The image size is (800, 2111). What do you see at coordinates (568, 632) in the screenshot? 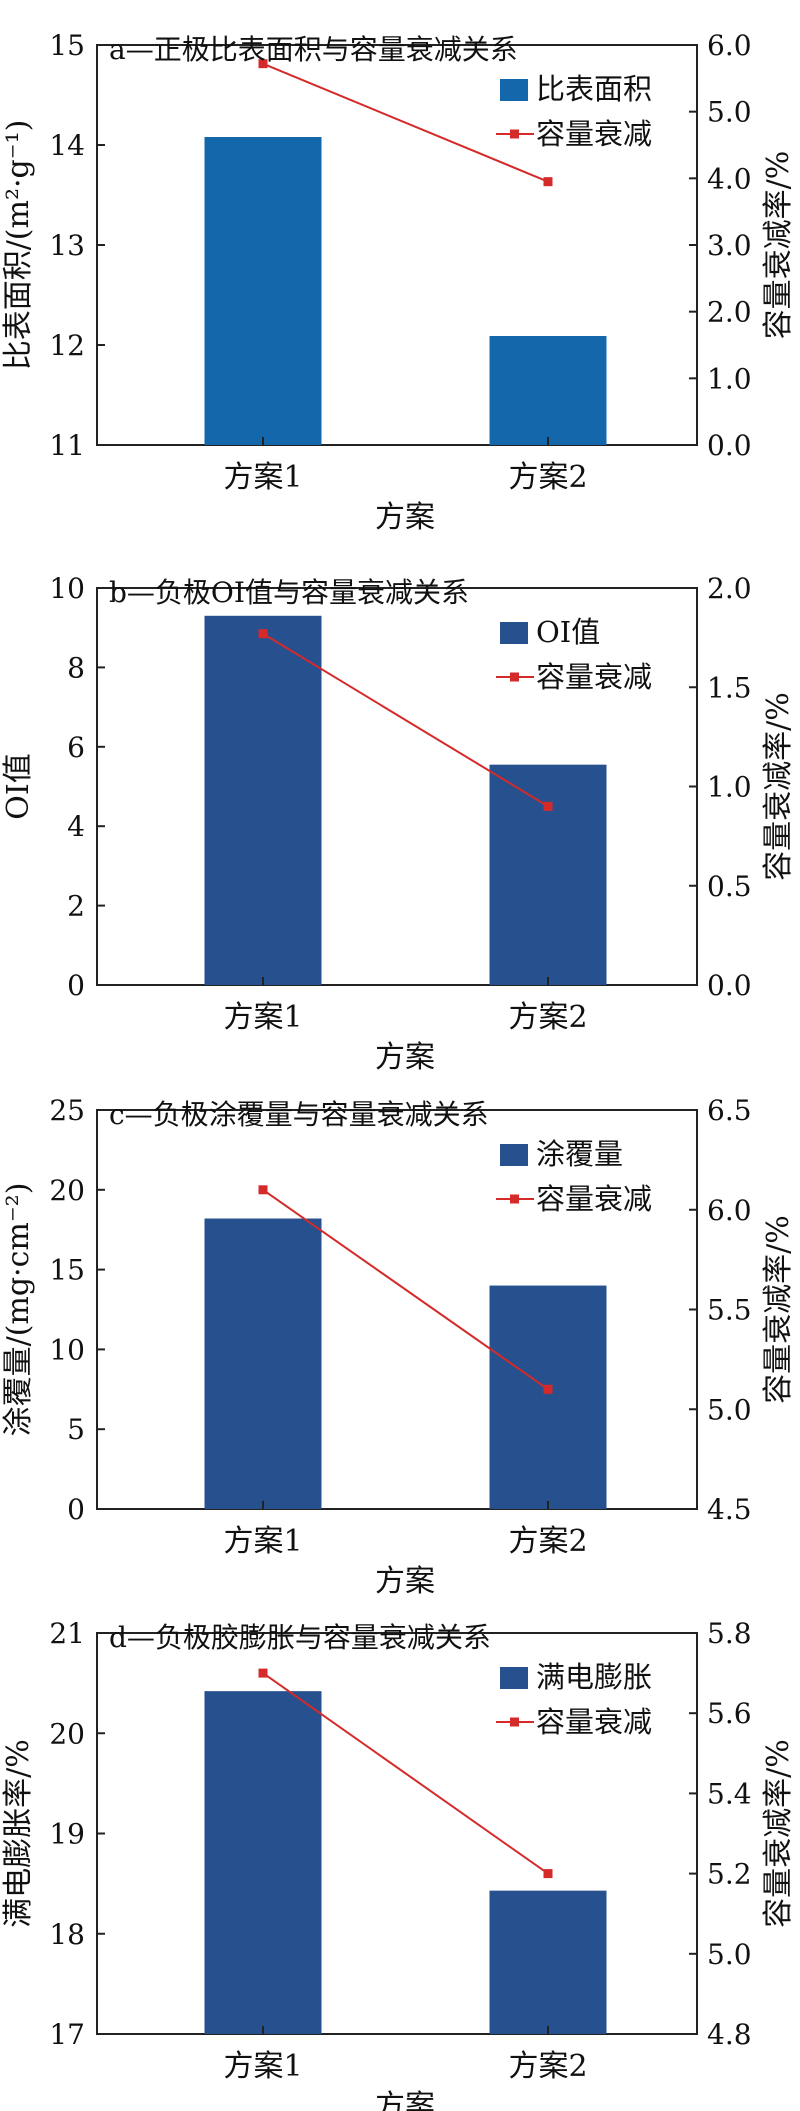
I see `legend-bar-label: OI值` at bounding box center [568, 632].